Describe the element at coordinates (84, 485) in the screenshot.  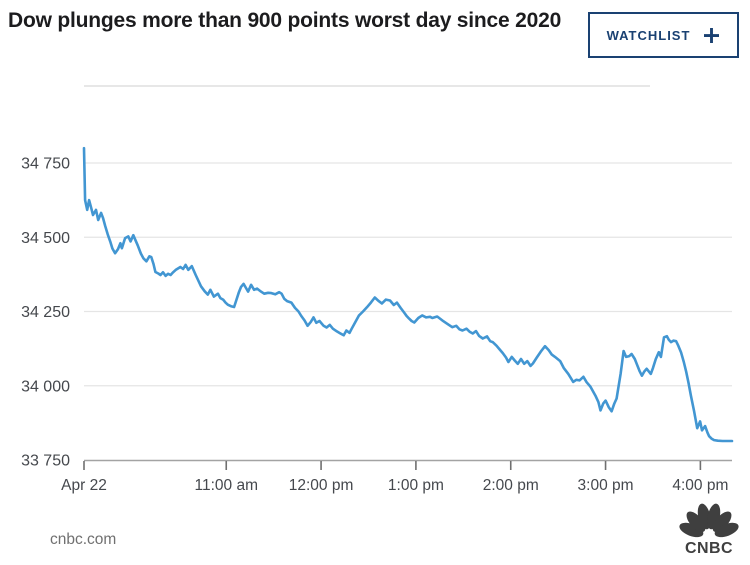
I see `x-tick-label: Apr 22` at that location.